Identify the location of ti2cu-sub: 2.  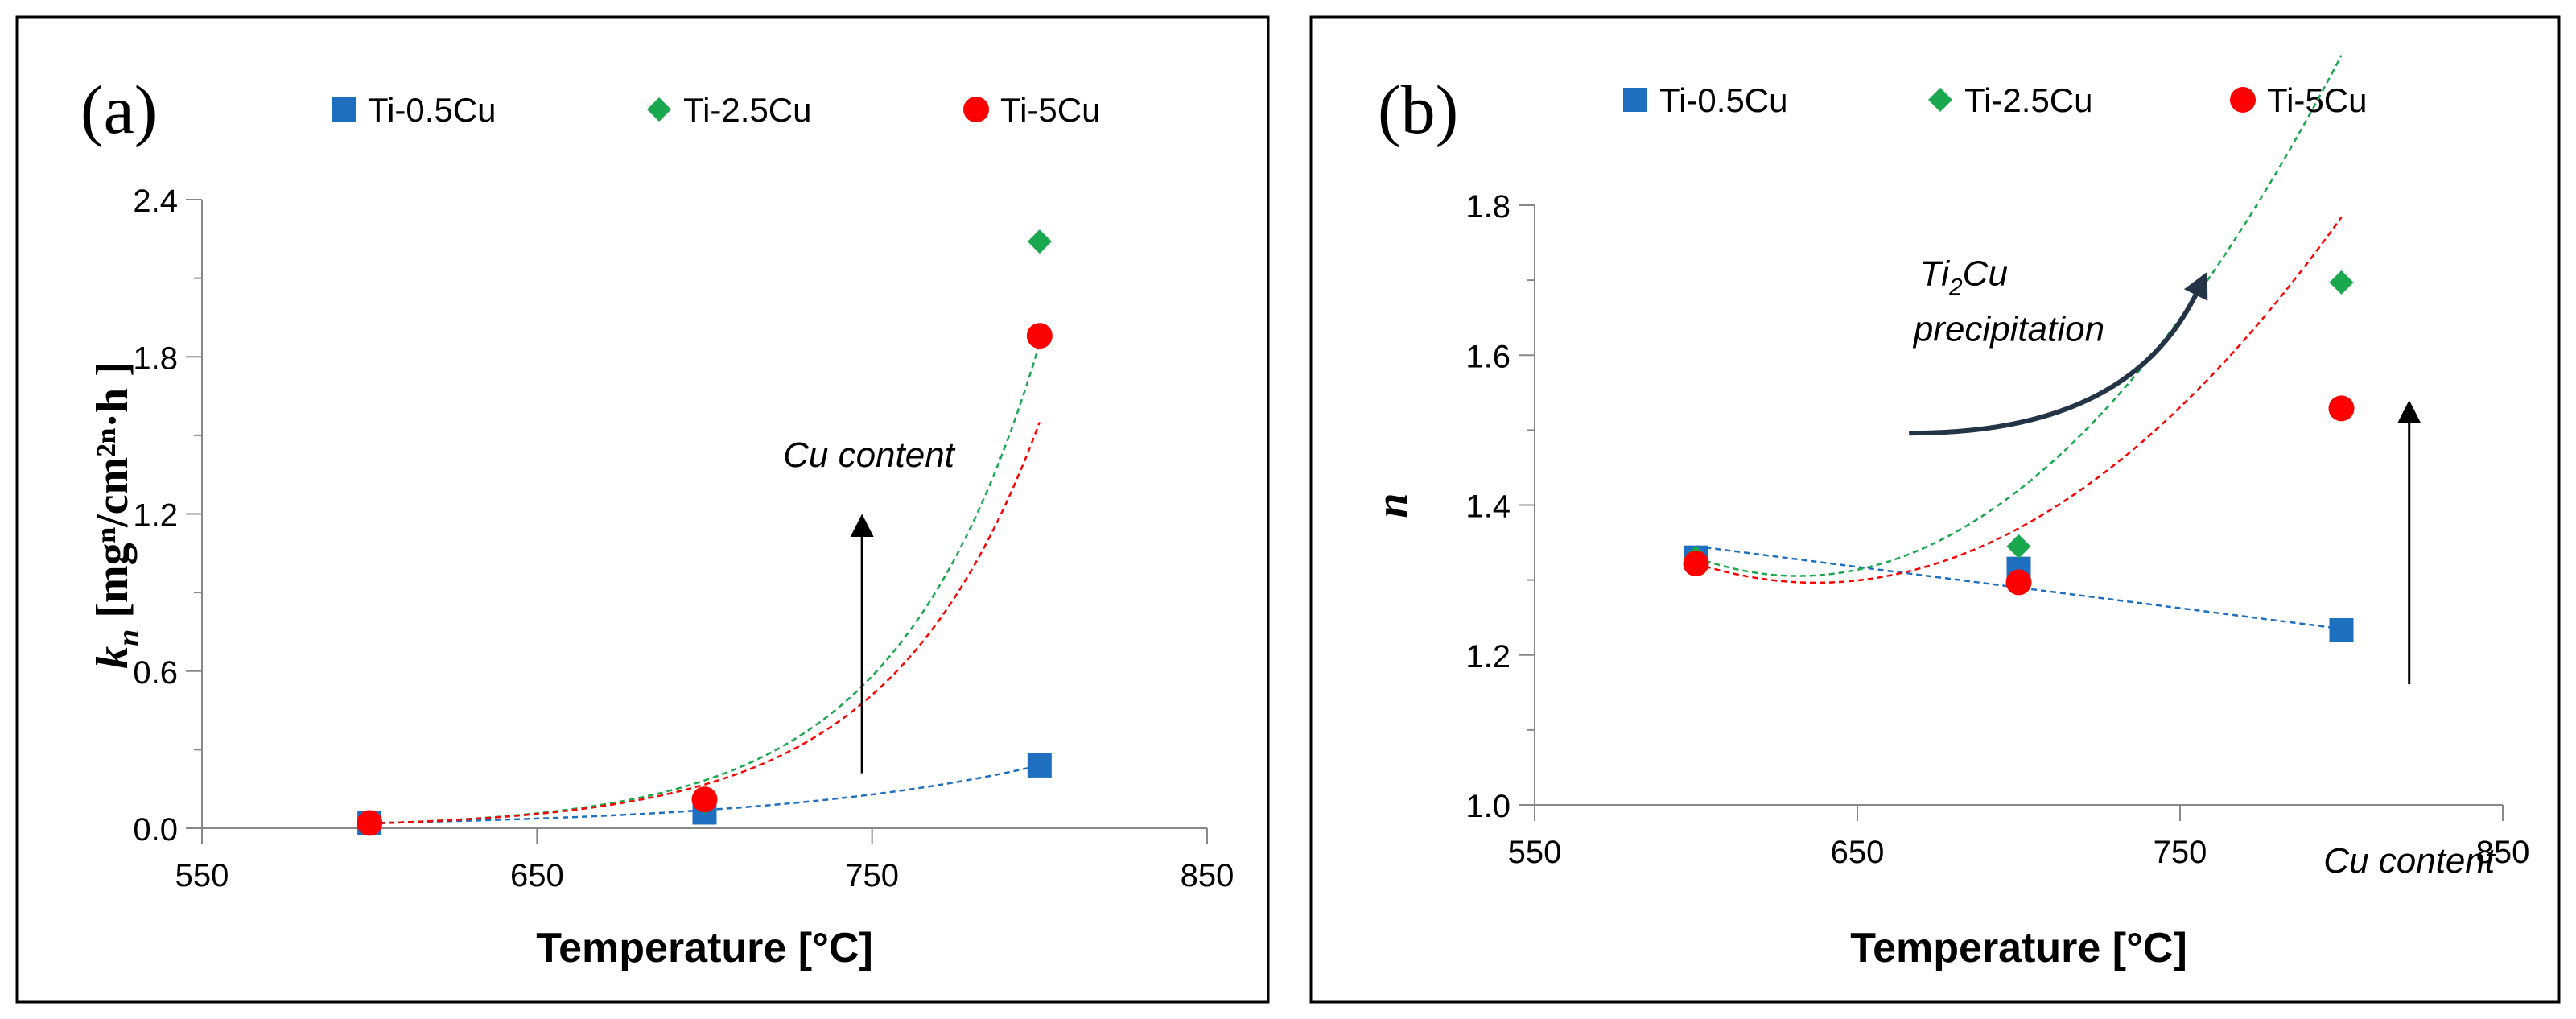
(1955, 287).